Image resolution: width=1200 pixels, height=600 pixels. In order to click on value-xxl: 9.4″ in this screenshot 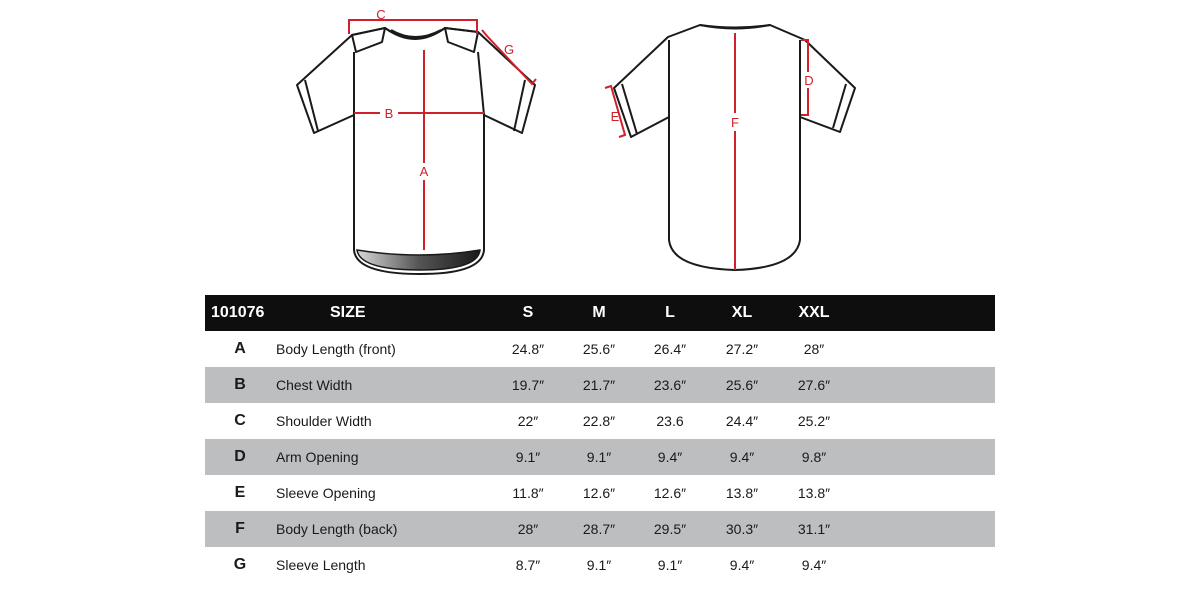, I will do `click(814, 565)`.